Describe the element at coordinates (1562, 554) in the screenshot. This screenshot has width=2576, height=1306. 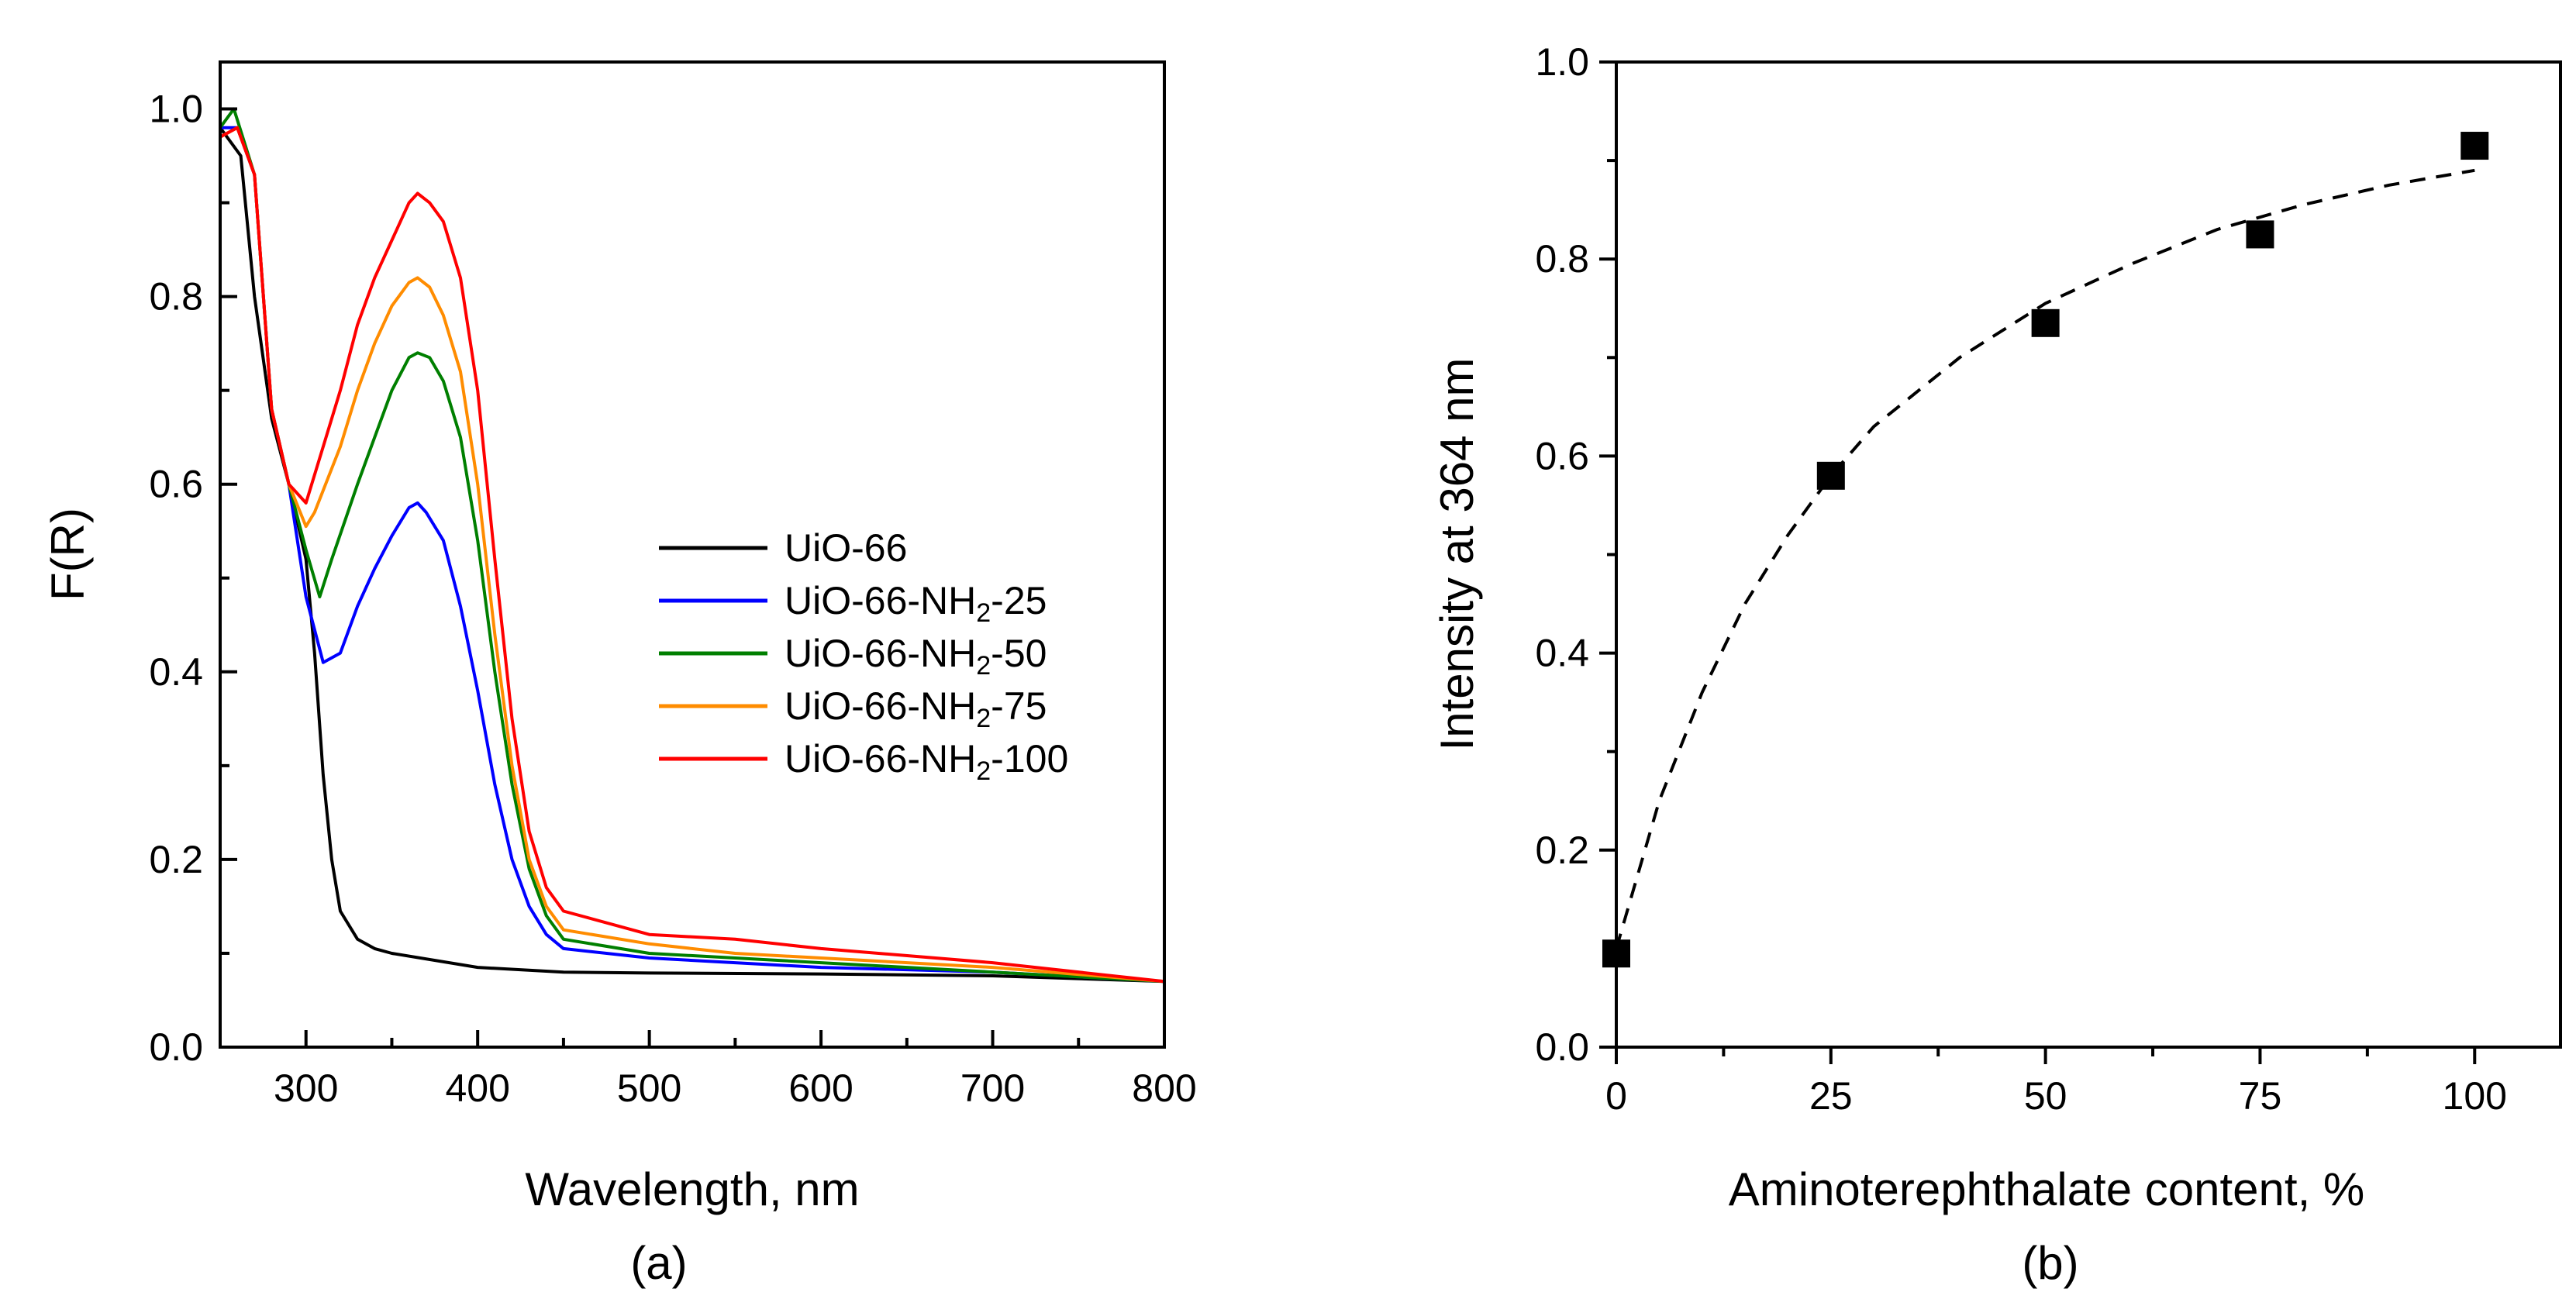
I see `panel-b-y-tick-labels: 0.0 0.2 0.4 0.6 0.8 1.0` at that location.